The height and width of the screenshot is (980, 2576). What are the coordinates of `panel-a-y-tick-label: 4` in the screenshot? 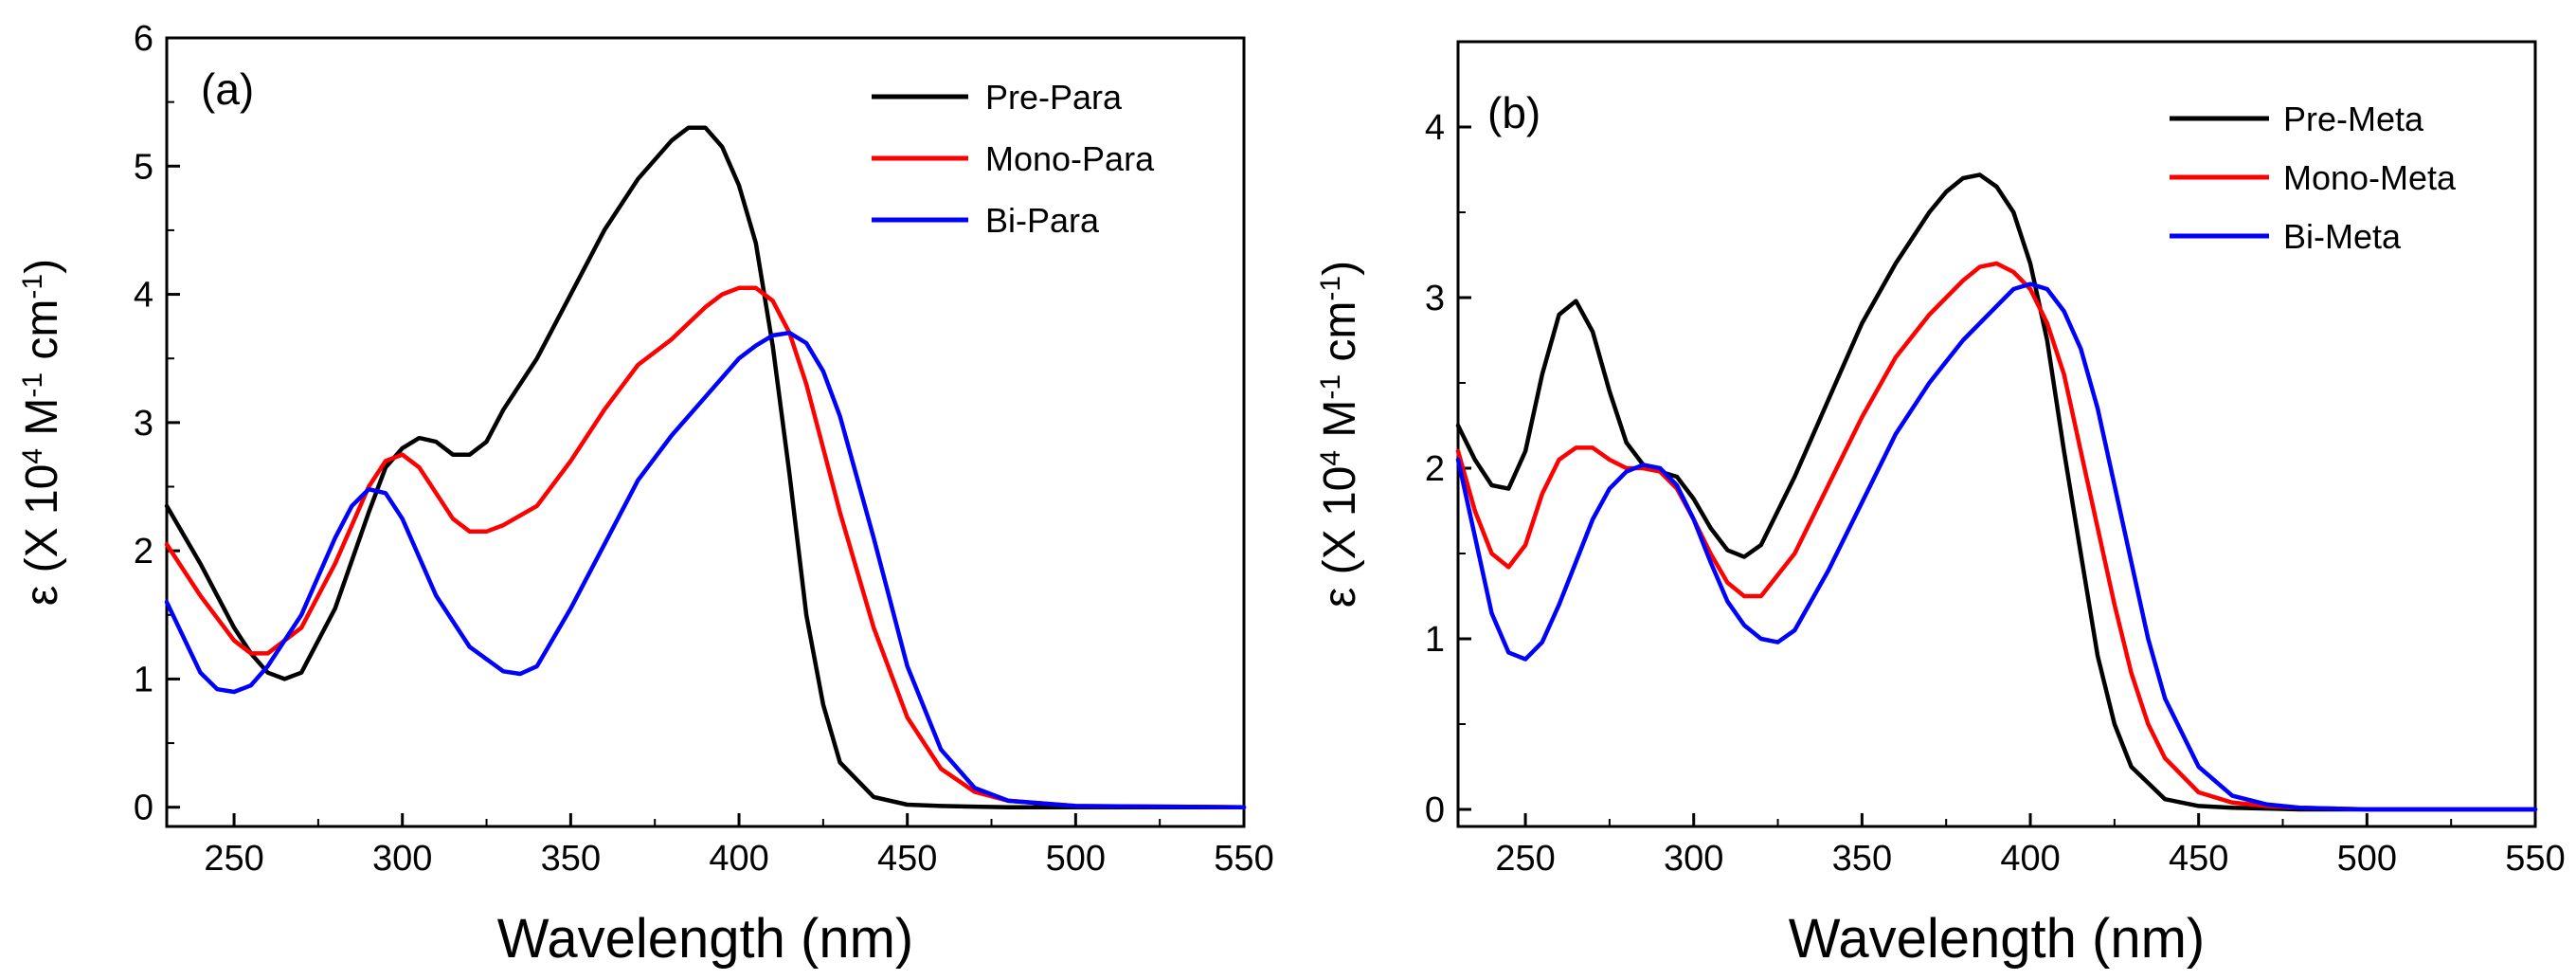 It's located at (143, 296).